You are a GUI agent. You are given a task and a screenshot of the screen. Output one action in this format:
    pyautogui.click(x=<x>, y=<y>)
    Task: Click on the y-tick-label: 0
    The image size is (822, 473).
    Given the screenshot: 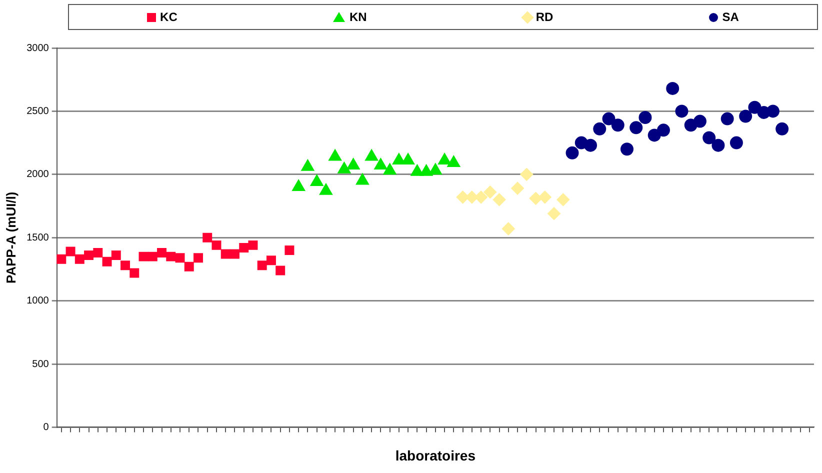 What is the action you would take?
    pyautogui.click(x=46, y=427)
    